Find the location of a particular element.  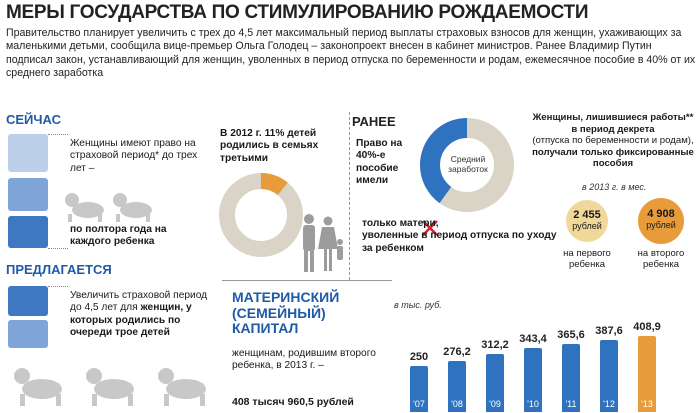

donut-label: Средний заработок is located at coordinates (468, 164).